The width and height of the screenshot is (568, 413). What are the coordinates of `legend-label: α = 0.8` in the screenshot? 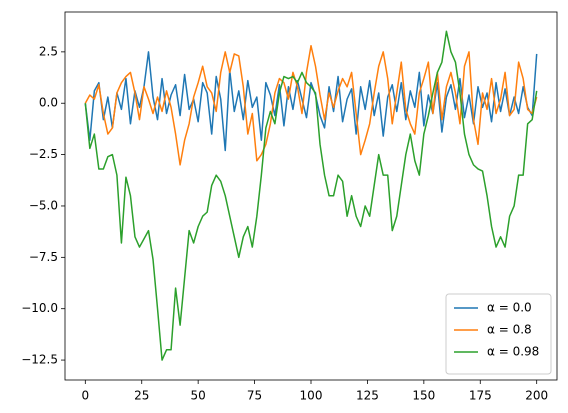 It's located at (509, 330).